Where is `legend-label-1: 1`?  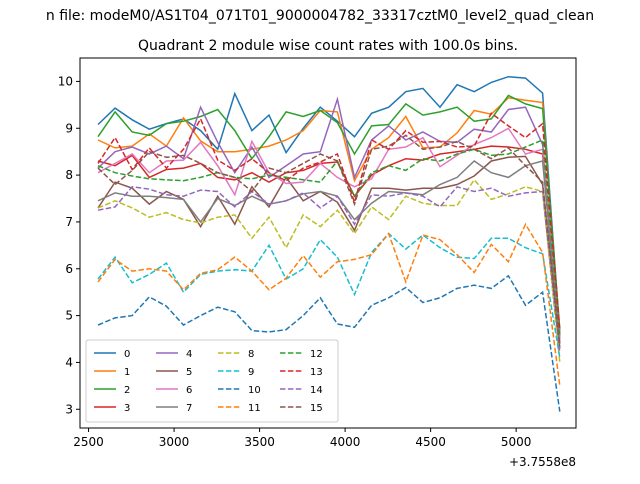 legend-label-1: 1 is located at coordinates (127, 372).